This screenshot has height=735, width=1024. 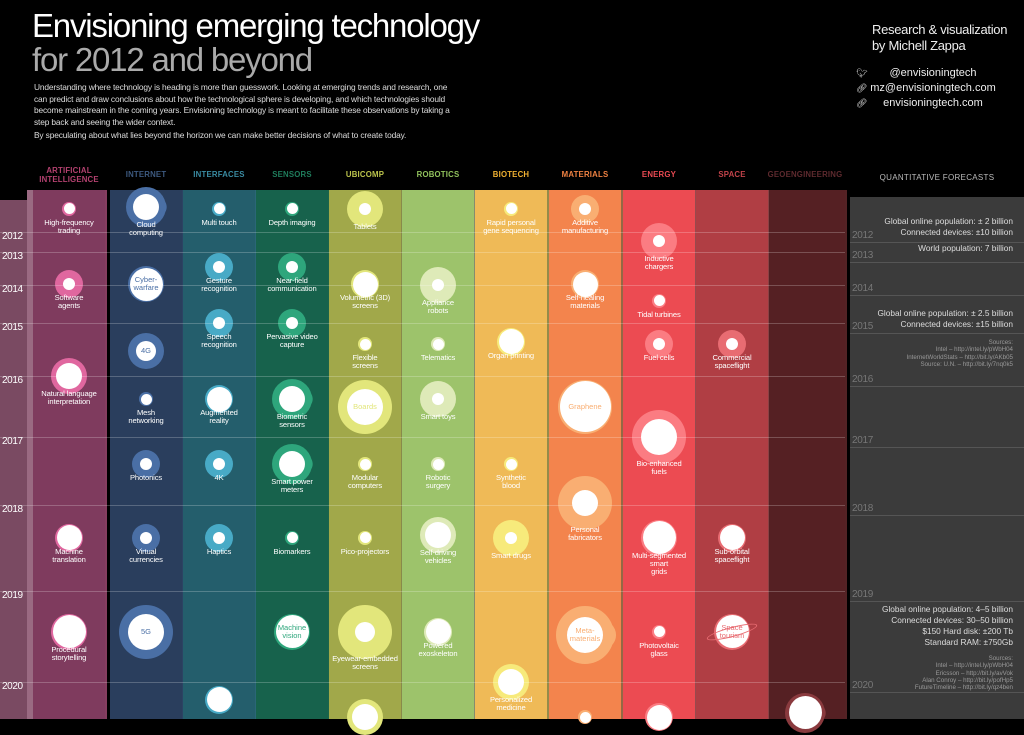 I want to click on technology-core: Boards, so click(x=365, y=406).